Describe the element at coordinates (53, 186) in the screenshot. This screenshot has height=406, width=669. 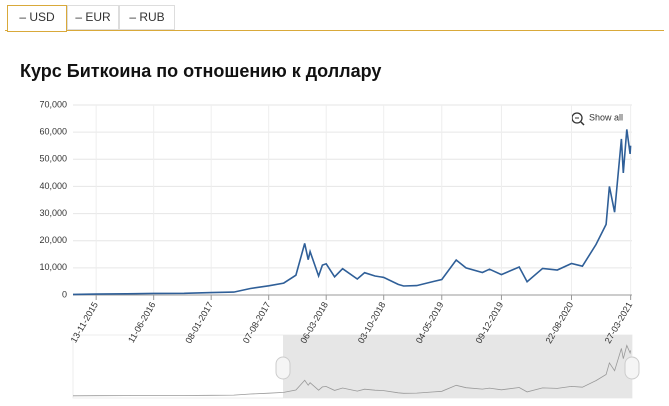
I see `y-tick-label: 40,000` at that location.